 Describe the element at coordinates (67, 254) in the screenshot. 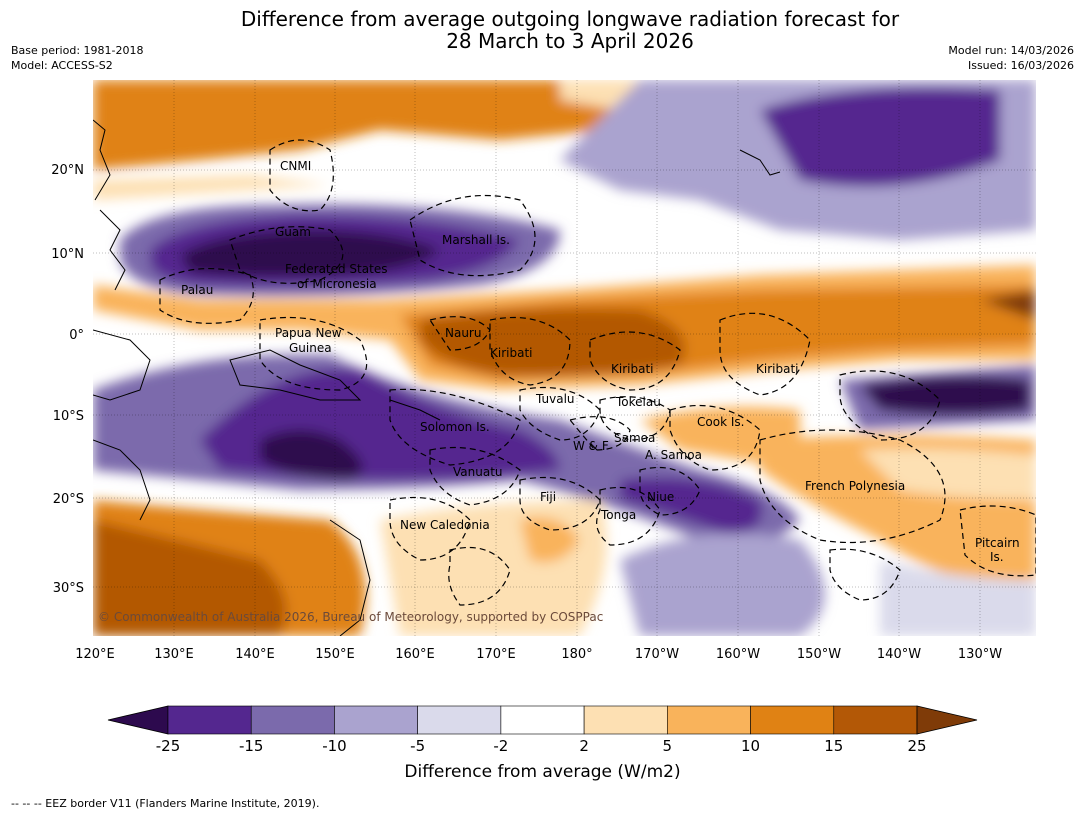

I see `lat-tick: 10°N` at that location.